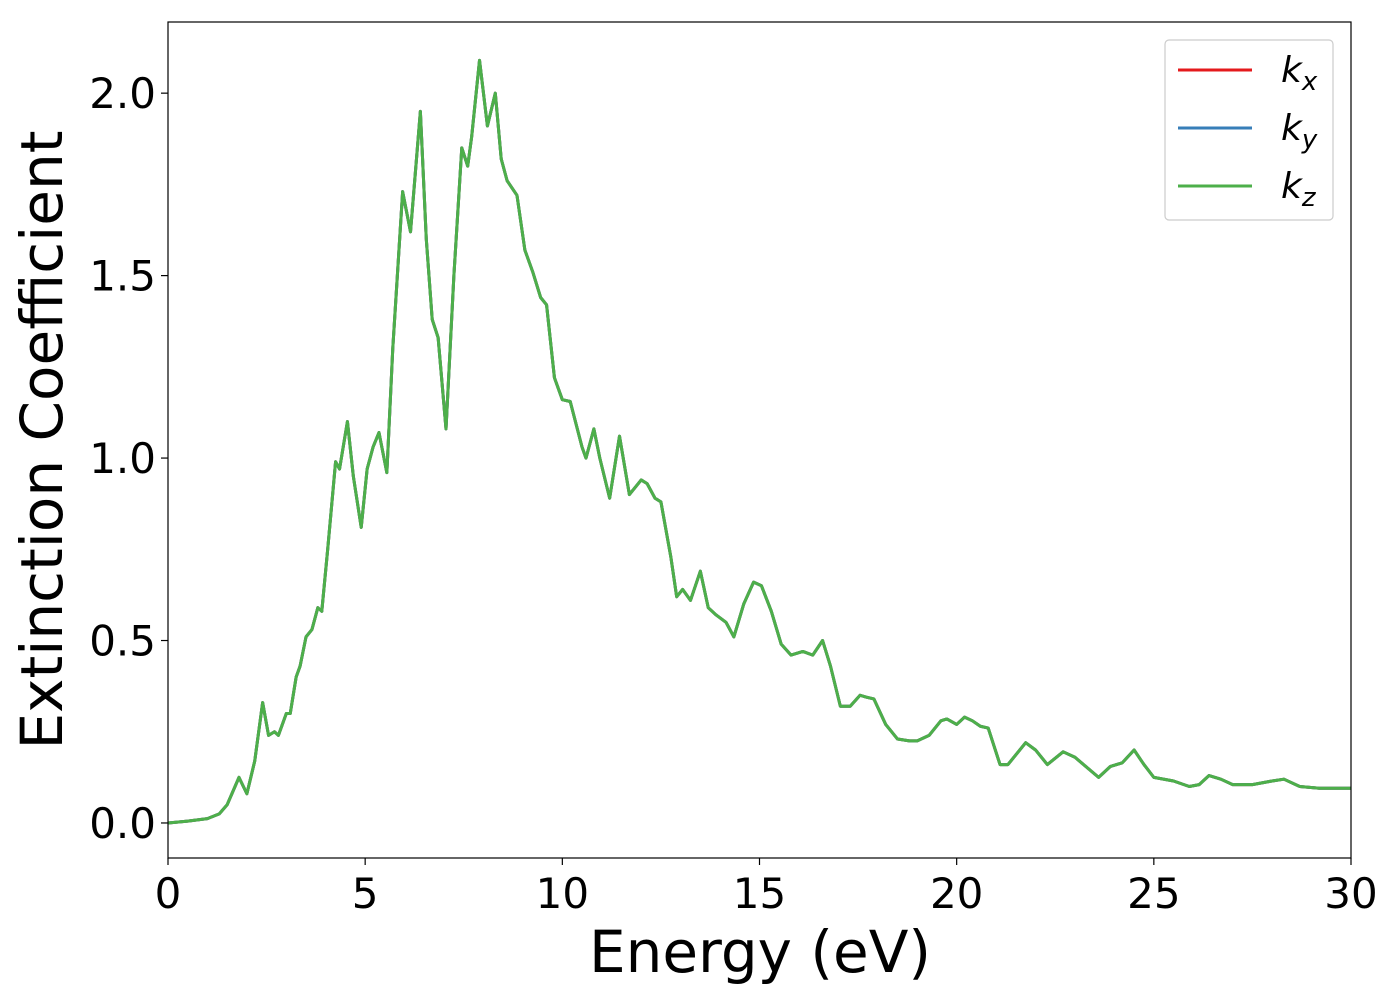  What do you see at coordinates (1299, 131) in the screenshot?
I see `legend-label: ky` at bounding box center [1299, 131].